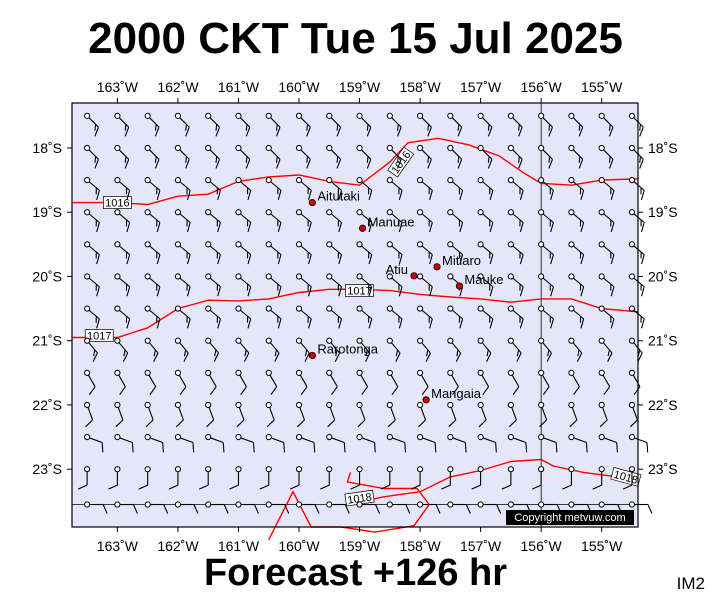  Describe the element at coordinates (360, 546) in the screenshot. I see `lon-tick-label-bottom: 159˚W` at that location.